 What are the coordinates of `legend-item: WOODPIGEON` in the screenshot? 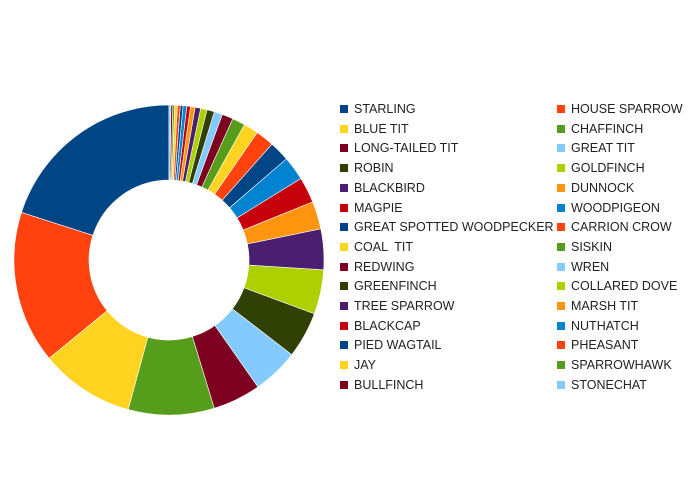 It's located at (608, 208).